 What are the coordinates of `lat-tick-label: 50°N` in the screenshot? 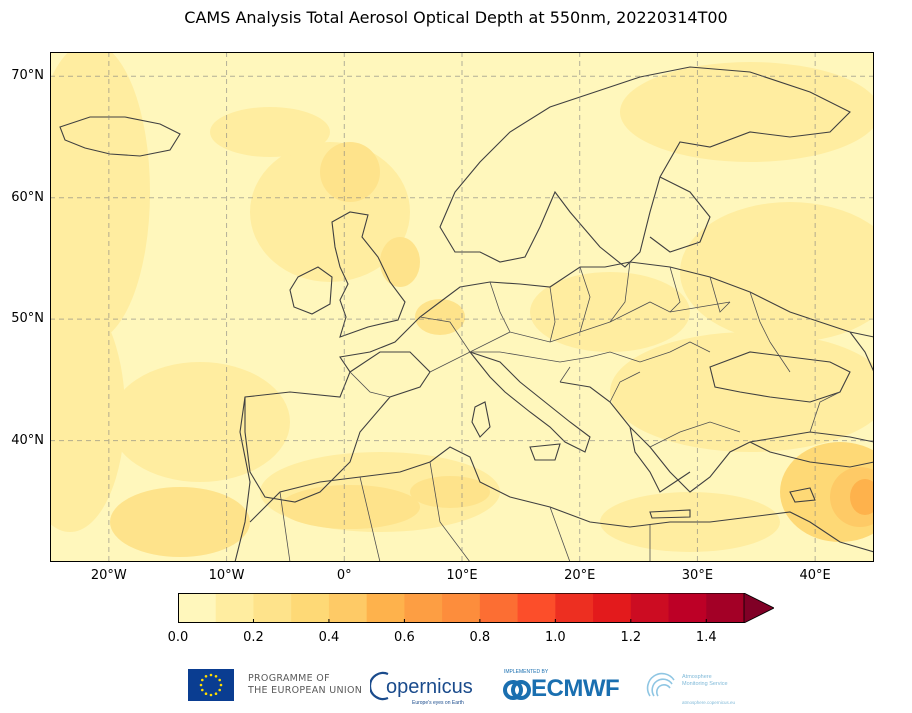 It's located at (27, 319).